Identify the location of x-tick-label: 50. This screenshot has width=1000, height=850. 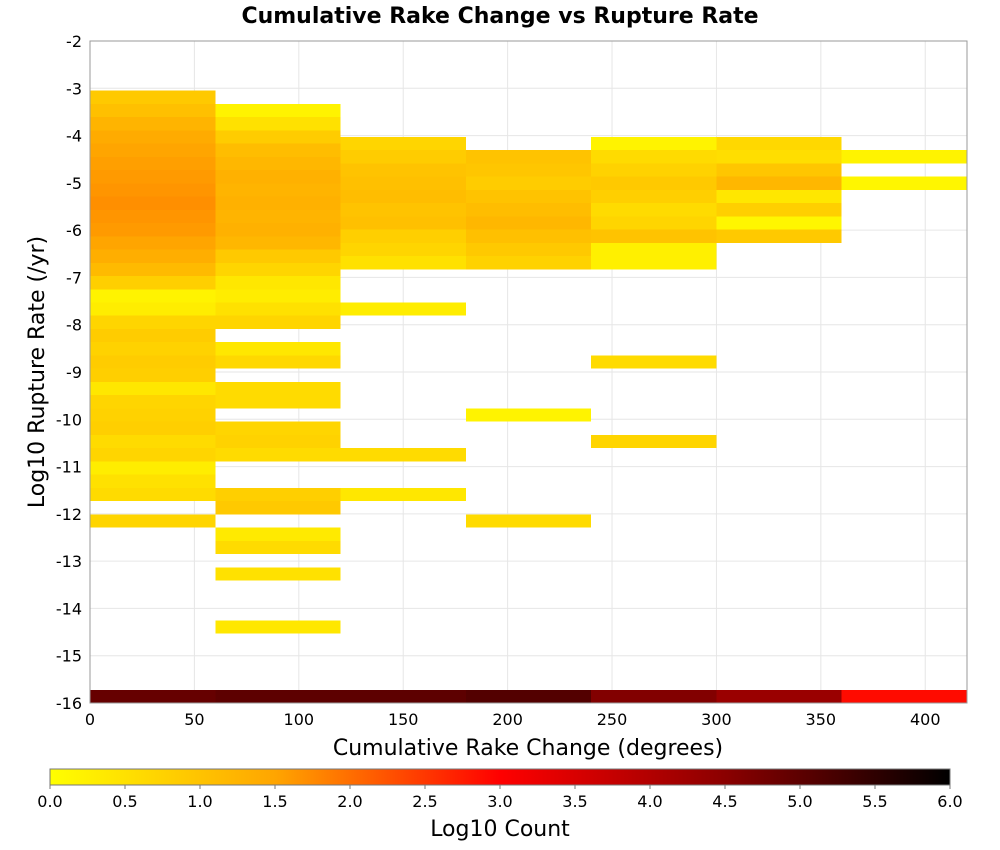
(194, 719).